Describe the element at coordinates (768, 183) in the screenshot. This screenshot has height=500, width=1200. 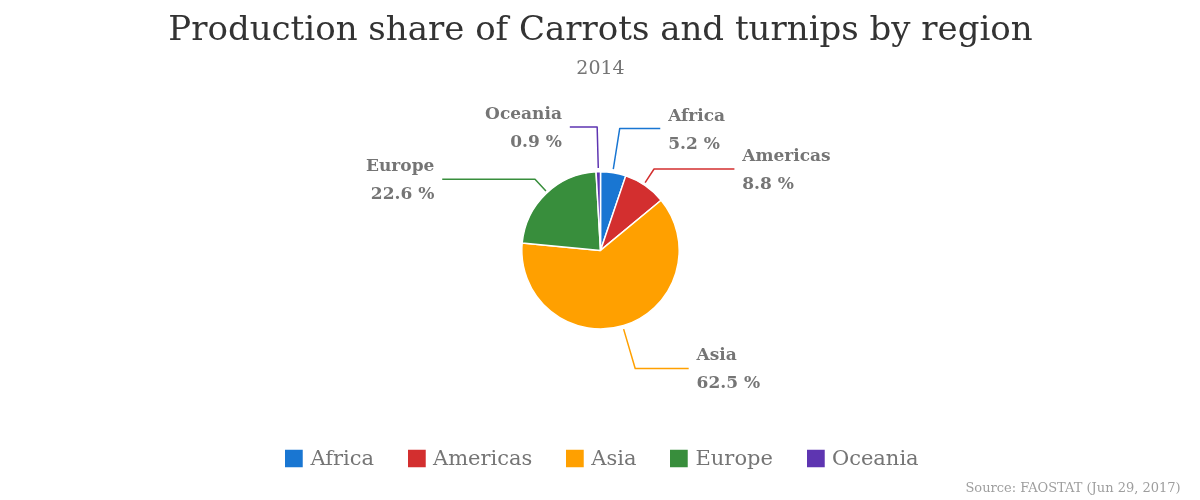
I see `data-label: 8.8 %` at that location.